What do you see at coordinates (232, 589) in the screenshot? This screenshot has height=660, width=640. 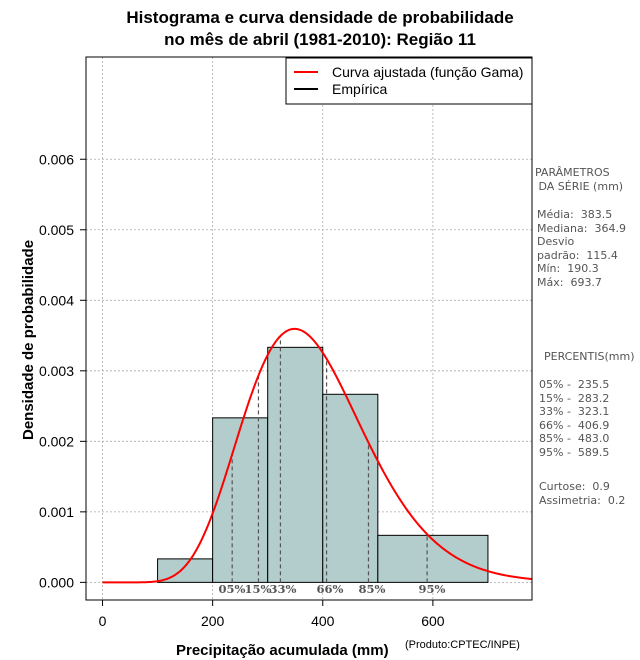 I see `percentile-label-05%: 05%` at bounding box center [232, 589].